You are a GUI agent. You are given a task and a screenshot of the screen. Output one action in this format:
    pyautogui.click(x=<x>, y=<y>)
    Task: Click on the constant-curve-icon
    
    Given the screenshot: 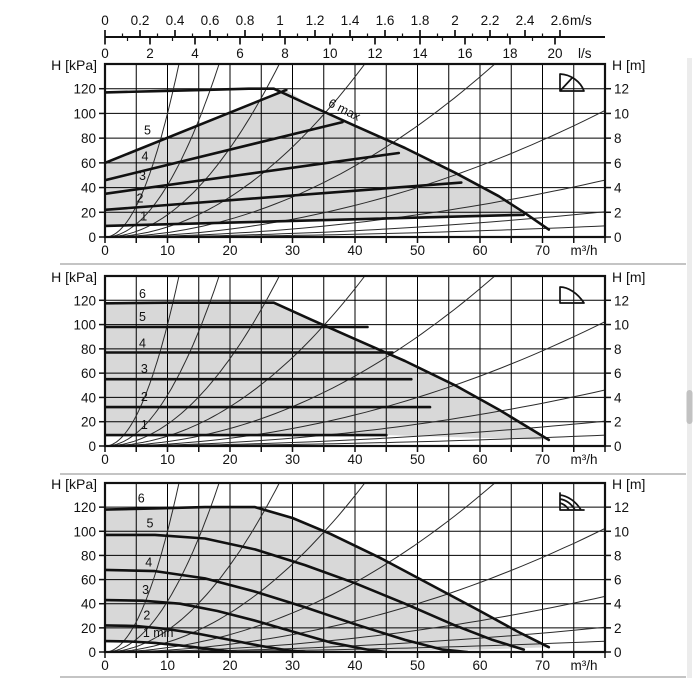 What is the action you would take?
    pyautogui.click(x=572, y=501)
    